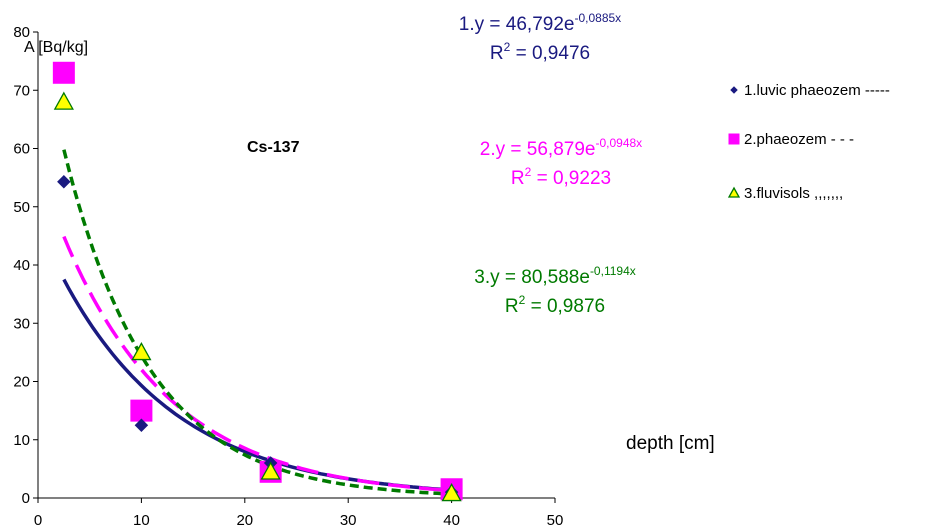 This screenshot has height=531, width=952. What do you see at coordinates (273, 147) in the screenshot?
I see `chart-title: Cs-137` at bounding box center [273, 147].